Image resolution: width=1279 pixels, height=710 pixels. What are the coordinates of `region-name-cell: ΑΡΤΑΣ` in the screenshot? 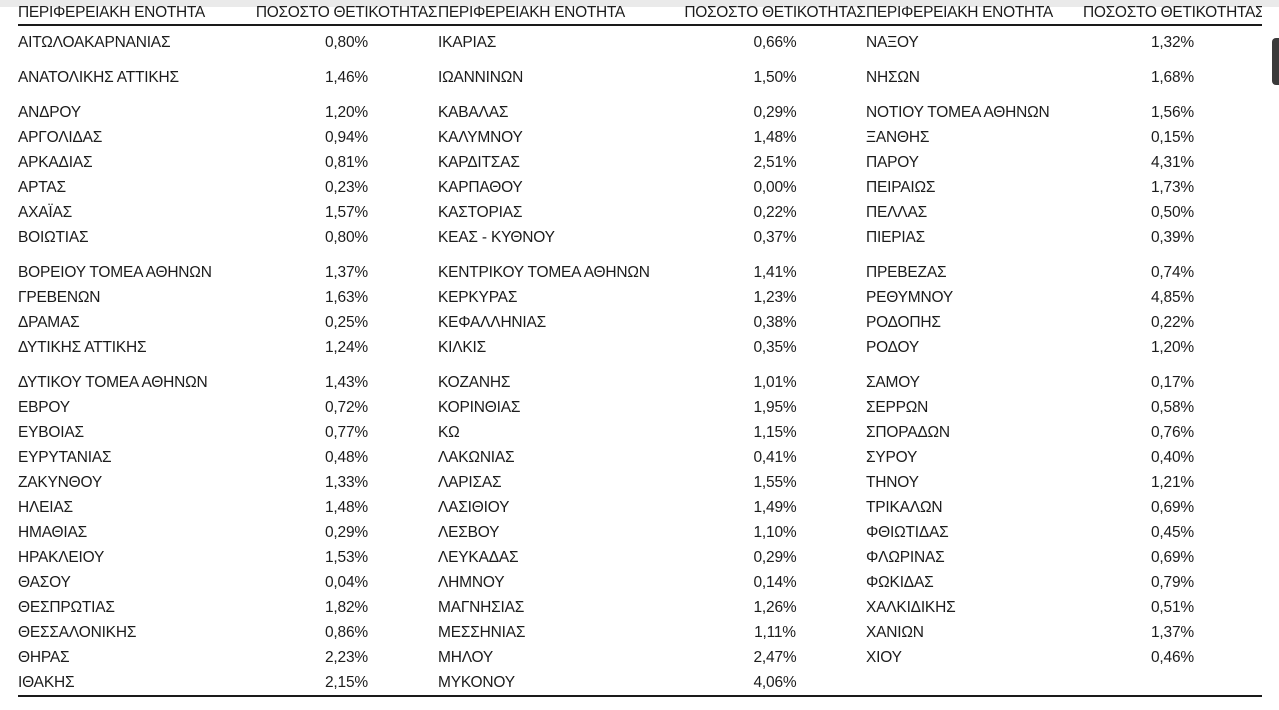 It's located at (42, 187).